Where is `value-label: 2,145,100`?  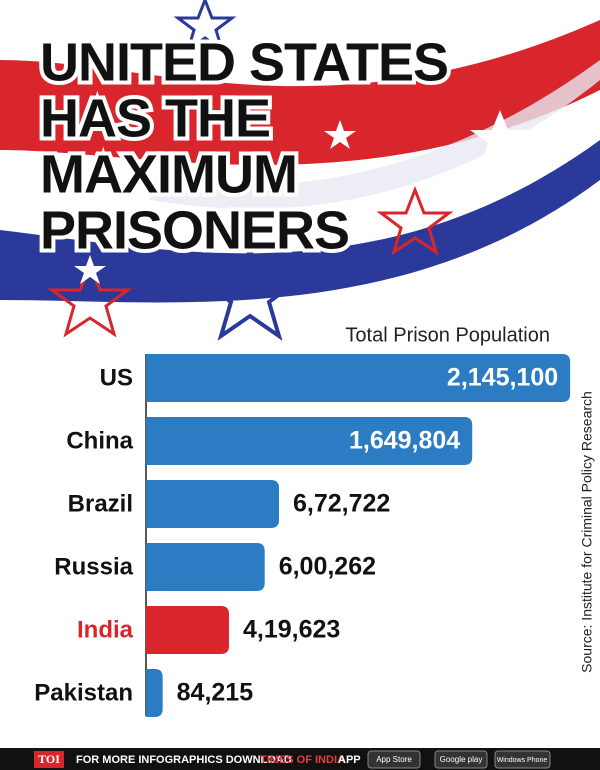
value-label: 2,145,100 is located at coordinates (502, 378).